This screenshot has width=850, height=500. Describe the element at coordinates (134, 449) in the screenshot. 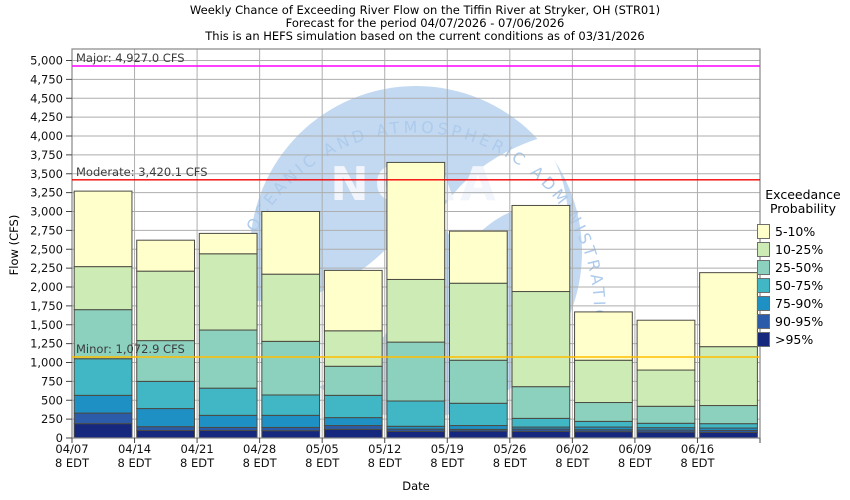

I see `x-tick-label-date: 04/14` at that location.